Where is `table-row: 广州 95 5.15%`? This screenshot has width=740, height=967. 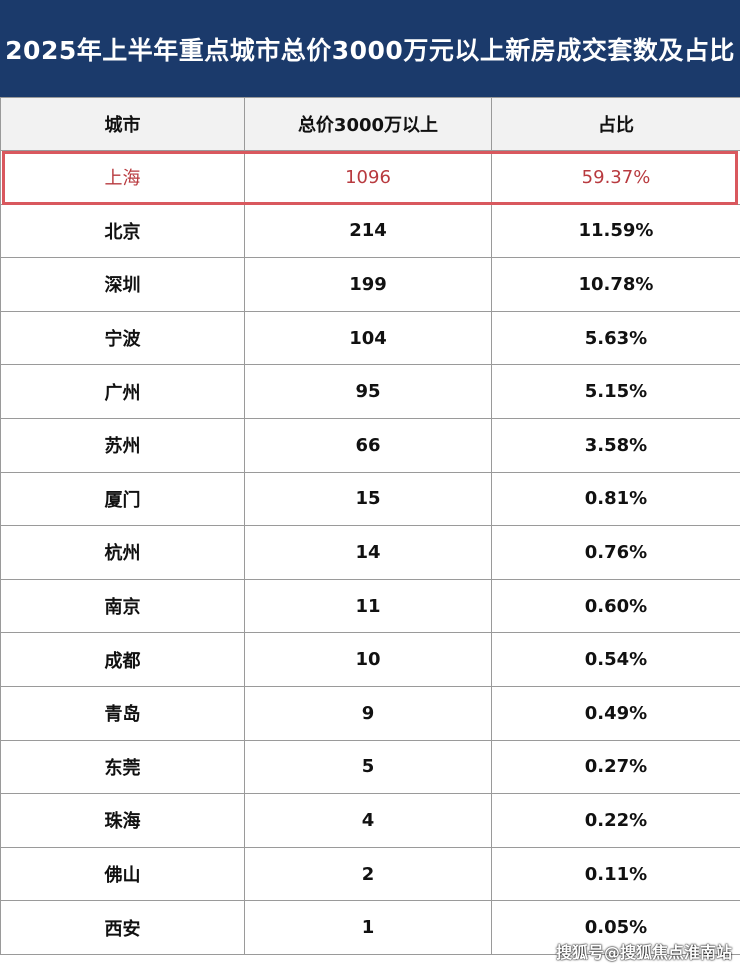
table-row: 广州 95 5.15% is located at coordinates (370, 391).